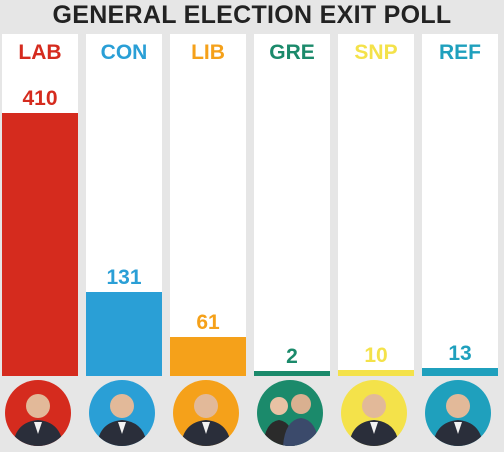 Image resolution: width=504 pixels, height=452 pixels. Describe the element at coordinates (40, 244) in the screenshot. I see `bar-lab` at that location.